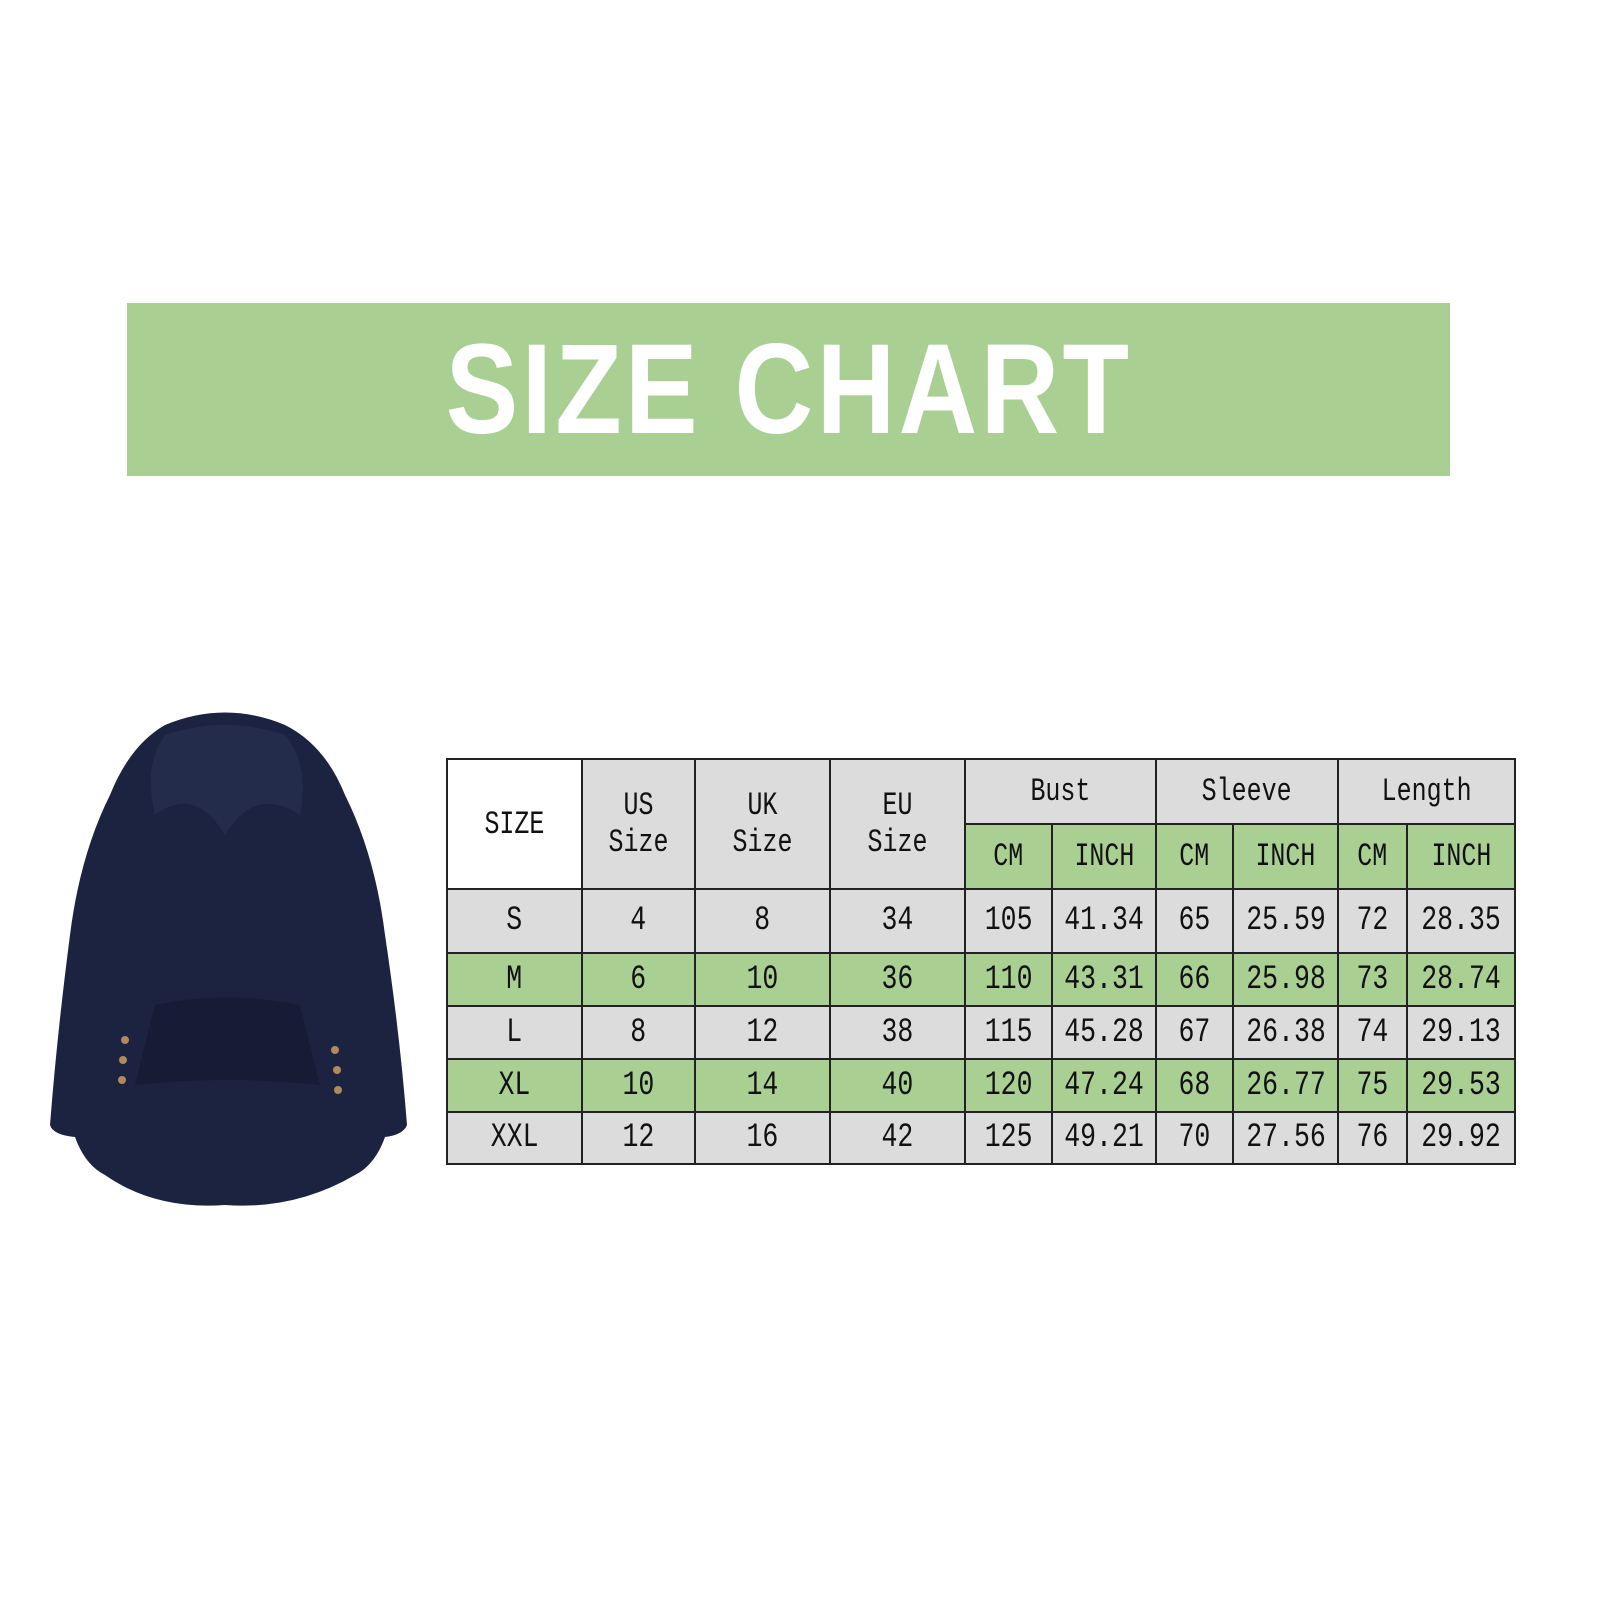 The width and height of the screenshot is (1600, 1600). I want to click on table-cell: 28.35, so click(1461, 921).